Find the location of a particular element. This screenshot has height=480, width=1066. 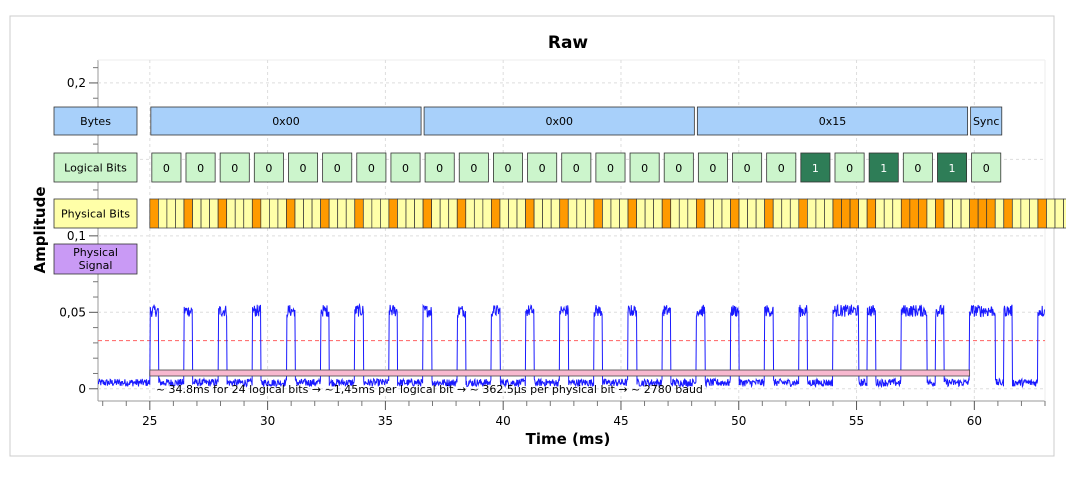

y-axis-label: Amplitude is located at coordinates (40, 229).